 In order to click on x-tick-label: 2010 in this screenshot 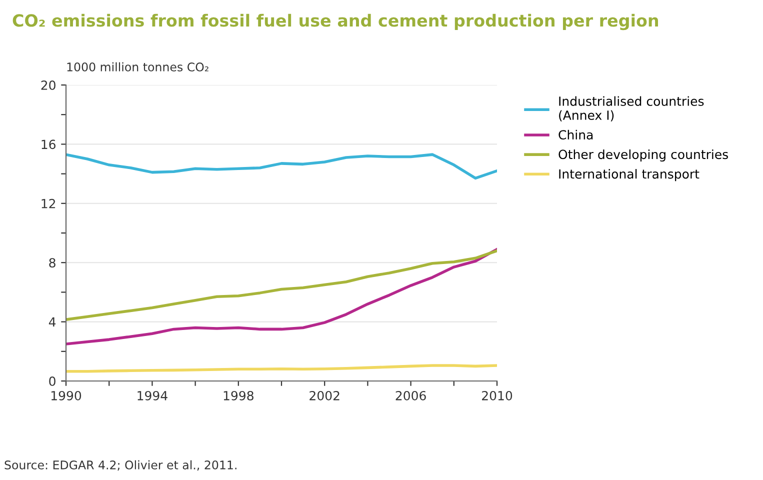, I will do `click(497, 395)`.